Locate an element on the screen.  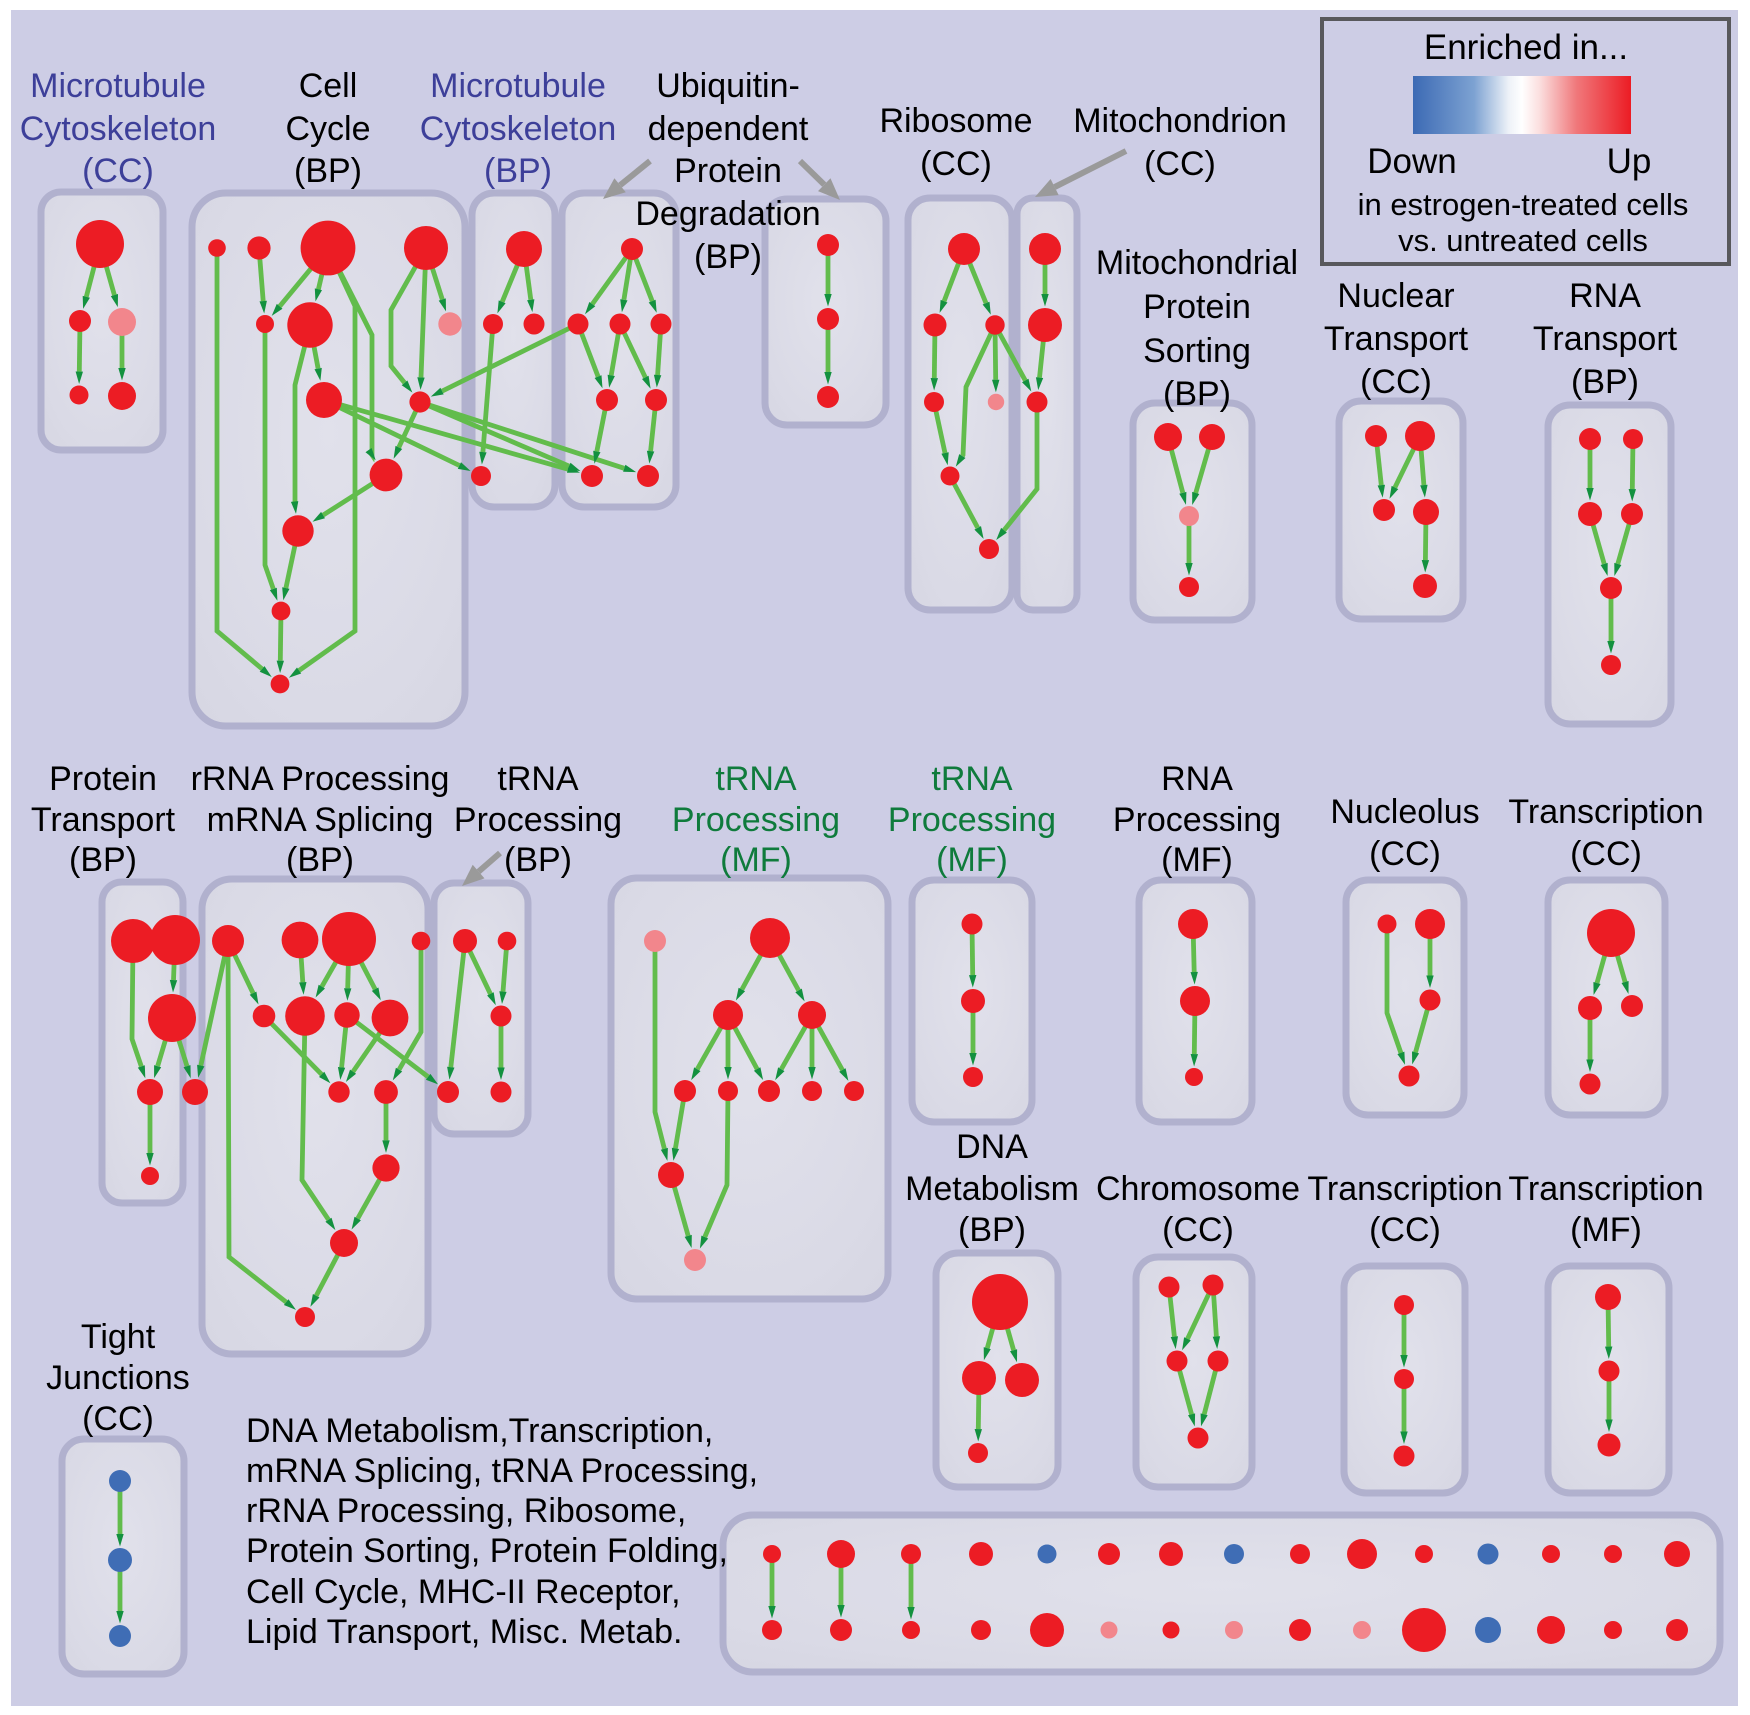
svg-text: Cell is located at coordinates (328, 86).